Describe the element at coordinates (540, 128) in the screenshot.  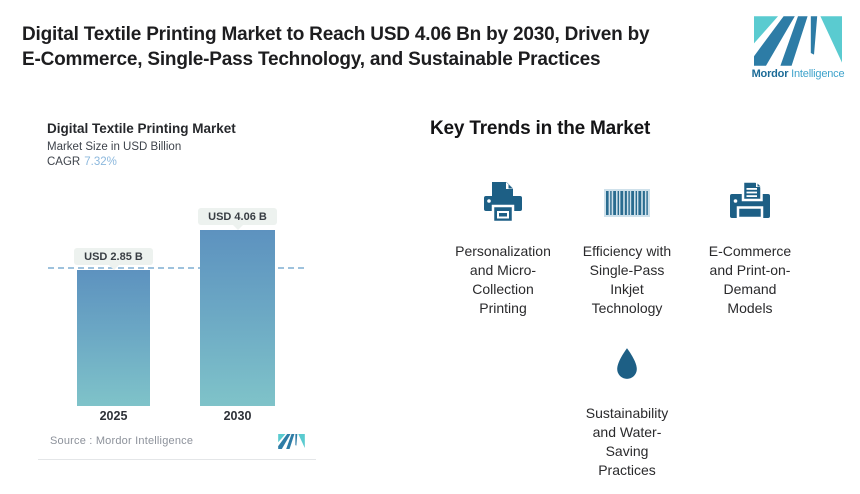
I see `trends-heading: Key Trends in the Market` at that location.